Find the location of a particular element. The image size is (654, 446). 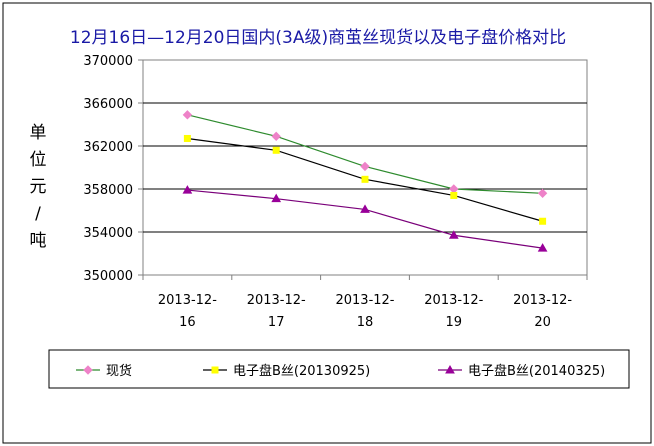

y-tick-label: 358000 is located at coordinates (108, 190).